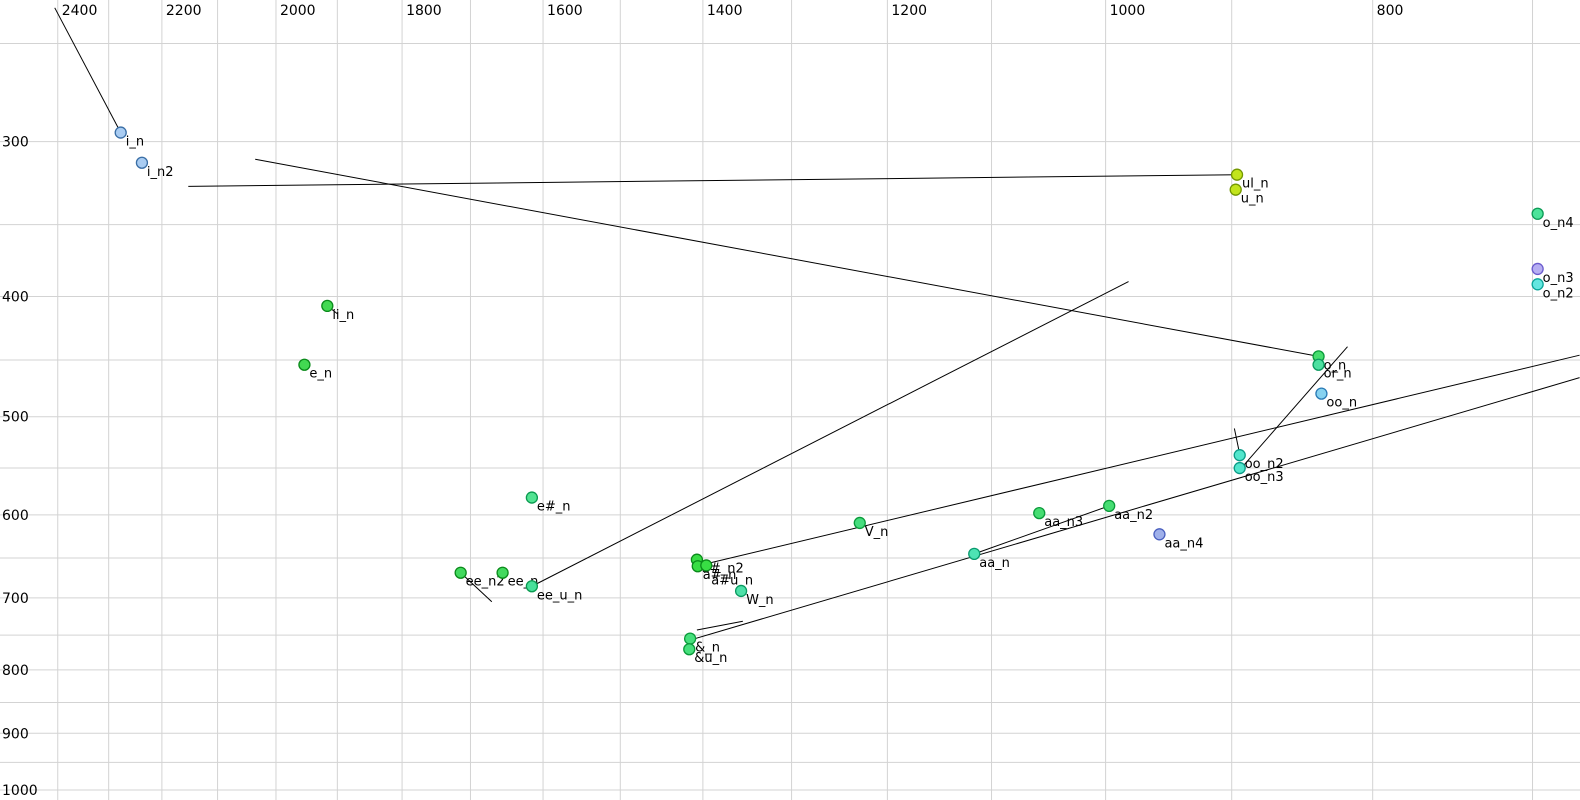 This screenshot has height=800, width=1580. I want to click on x-tick-label: 800, so click(1390, 11).